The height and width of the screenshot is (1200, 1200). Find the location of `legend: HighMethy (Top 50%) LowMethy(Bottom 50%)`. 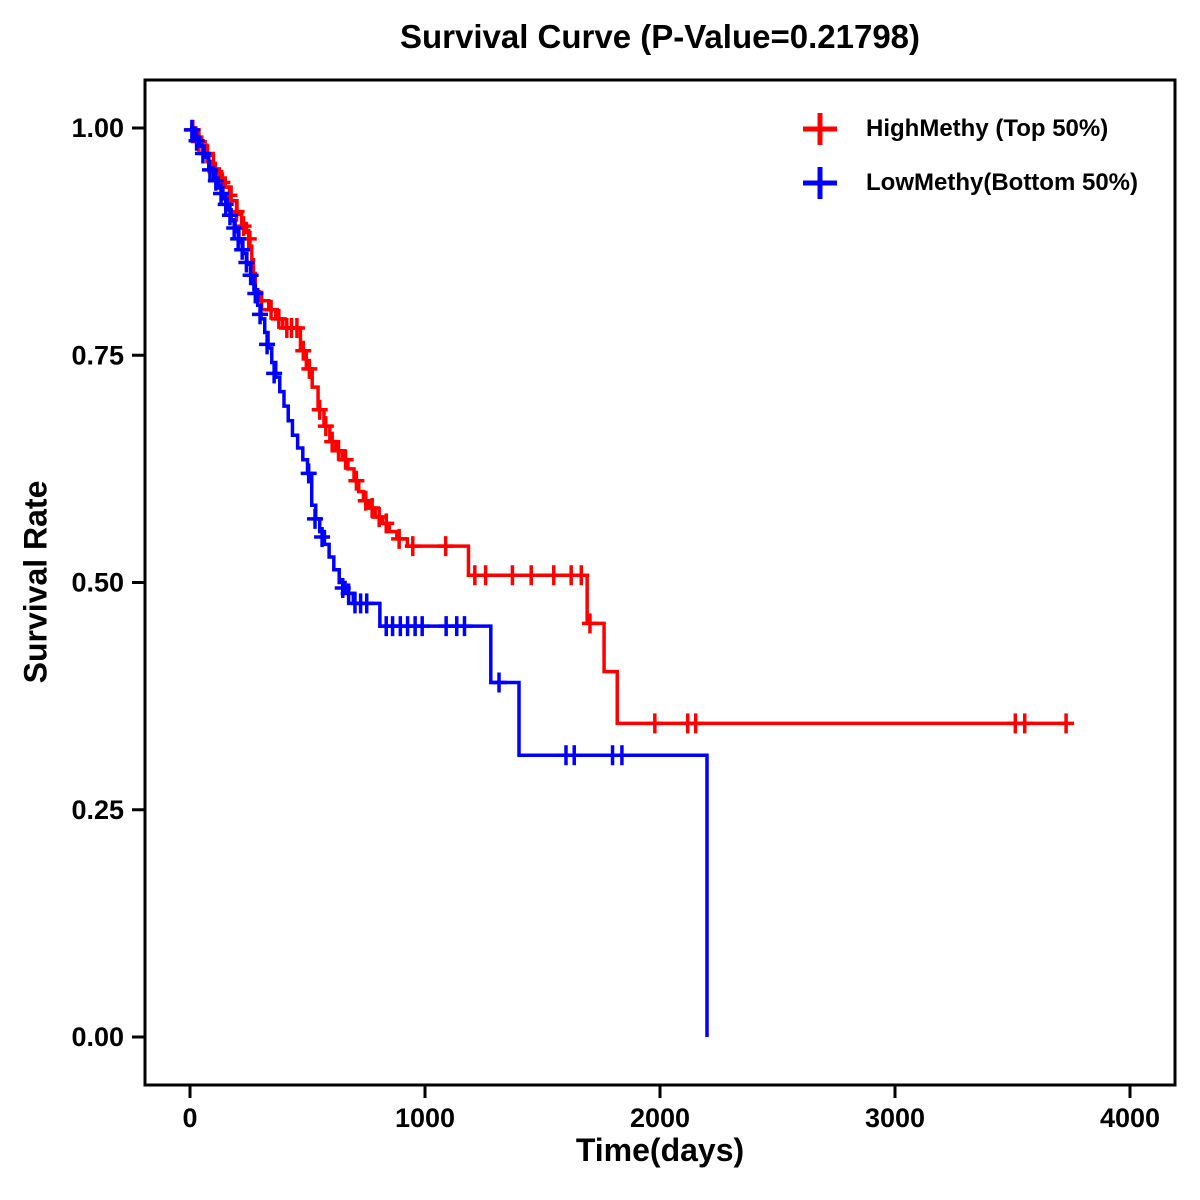

legend: HighMethy (Top 50%) LowMethy(Bottom 50%) is located at coordinates (969, 156).